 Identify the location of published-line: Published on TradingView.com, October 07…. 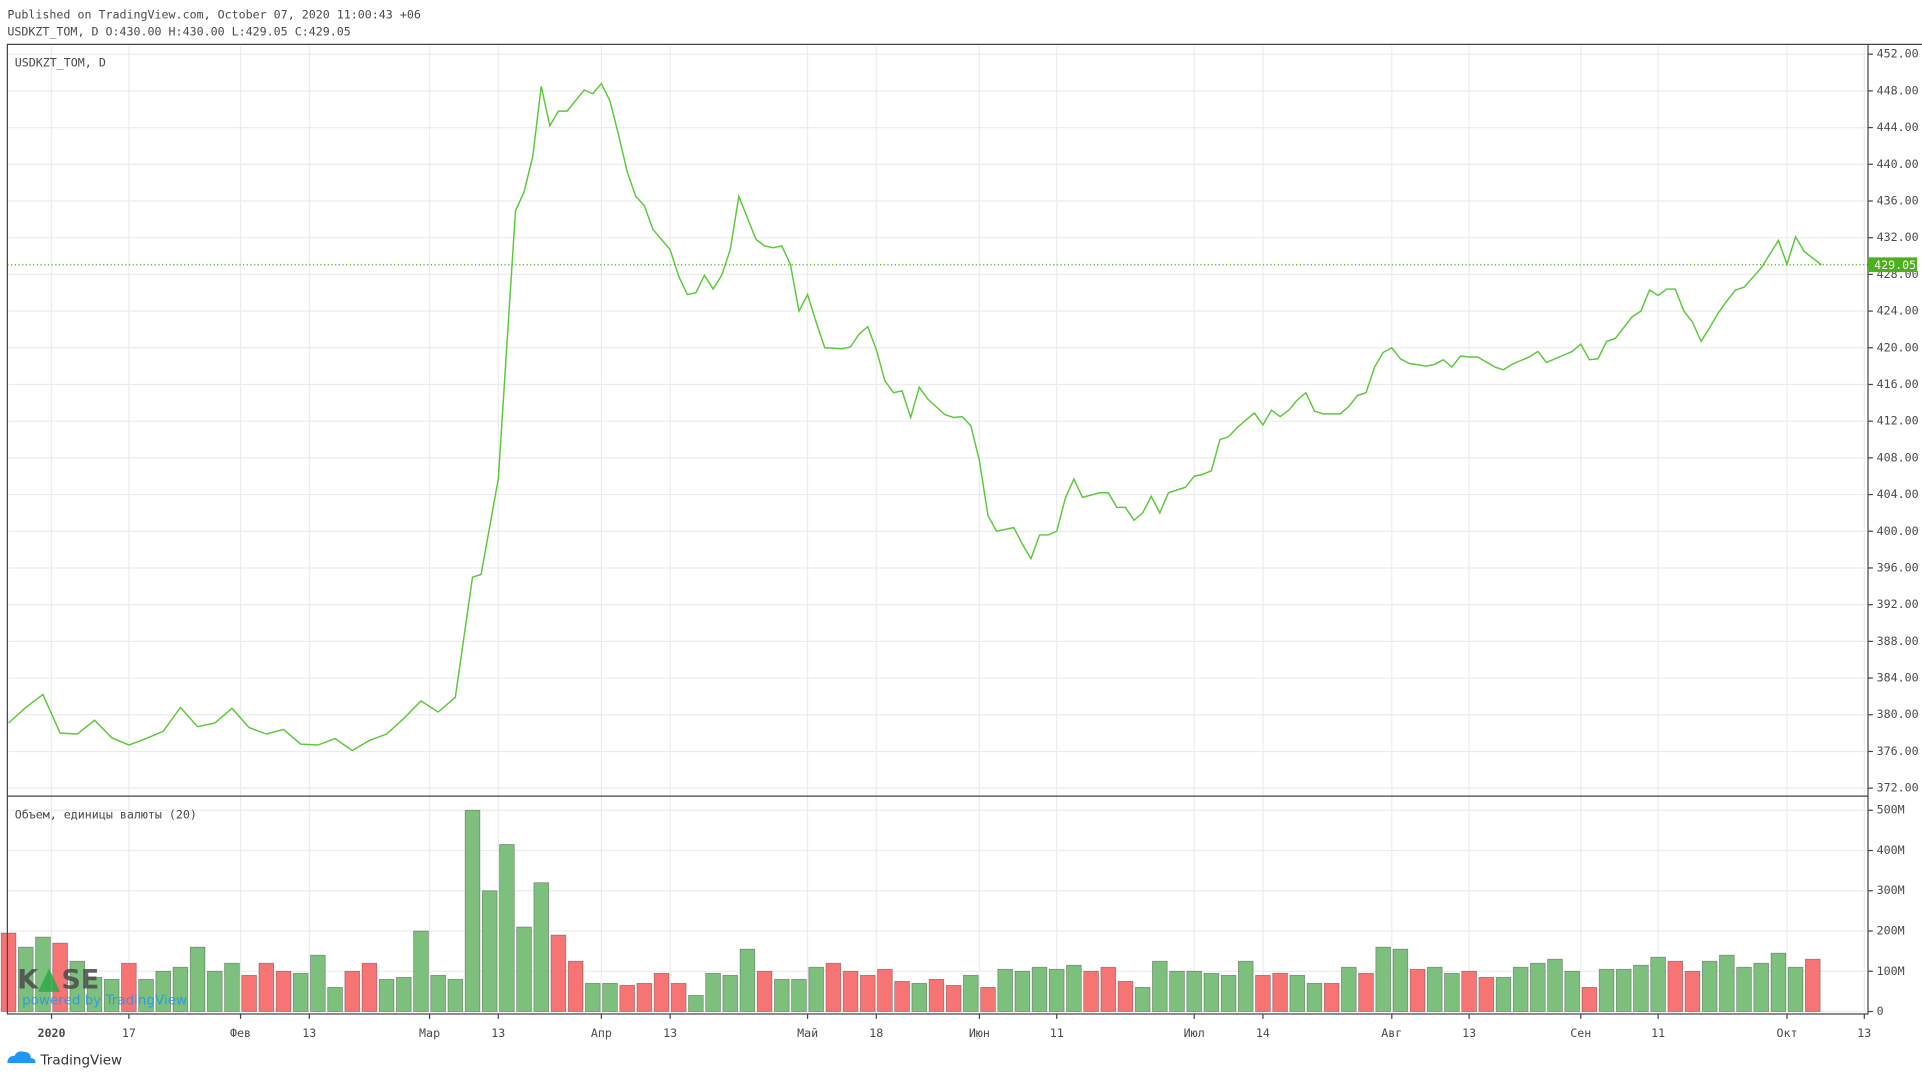
(213, 14).